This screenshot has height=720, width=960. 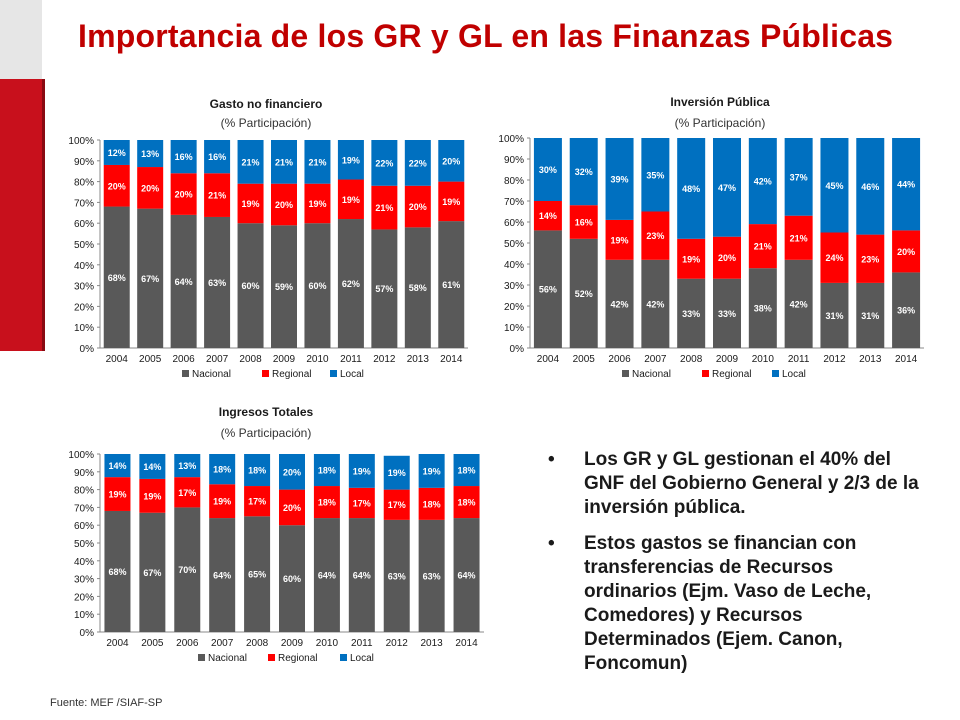 What do you see at coordinates (152, 643) in the screenshot?
I see `x-tick-label: 2005` at bounding box center [152, 643].